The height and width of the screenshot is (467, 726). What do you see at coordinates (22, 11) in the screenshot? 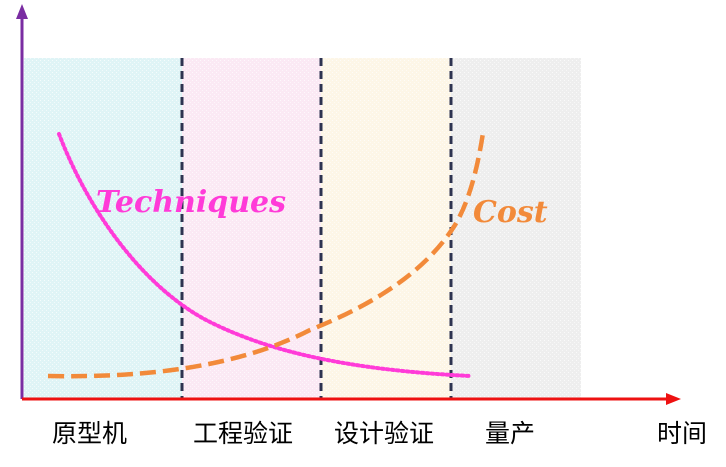
I see `y-axis-arrow-icon` at bounding box center [22, 11].